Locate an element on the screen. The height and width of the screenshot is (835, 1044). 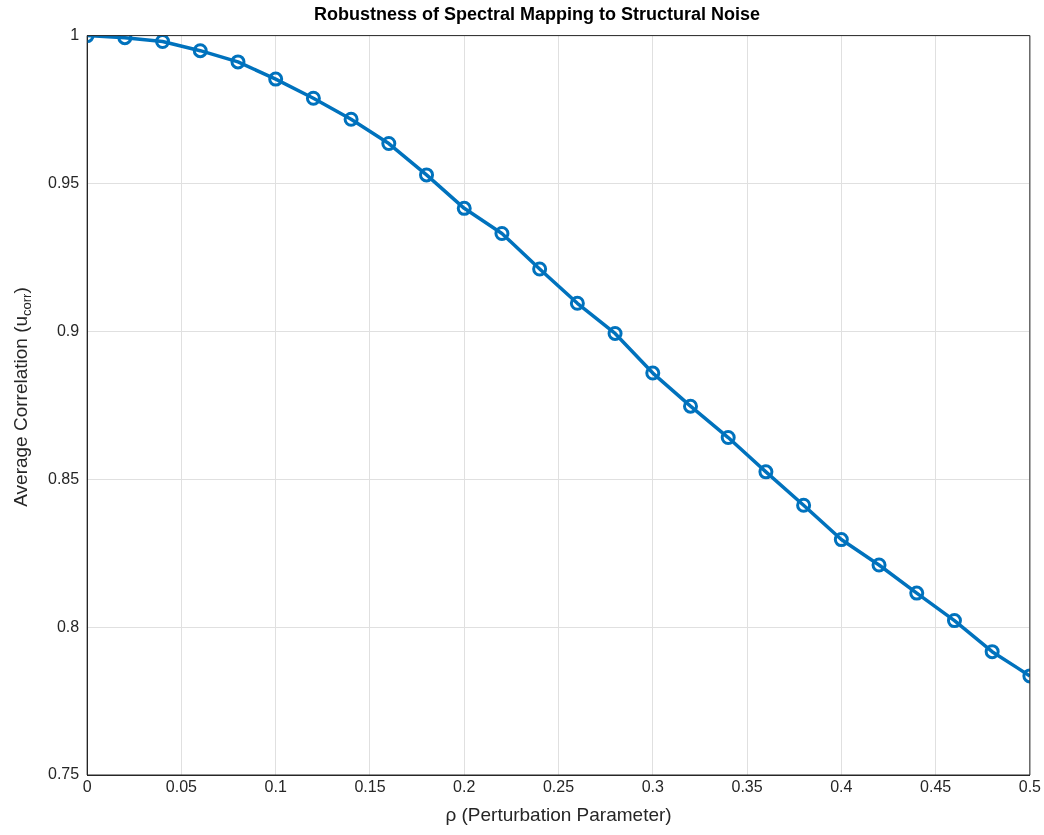
x-tick-label: 0.05 is located at coordinates (181, 787).